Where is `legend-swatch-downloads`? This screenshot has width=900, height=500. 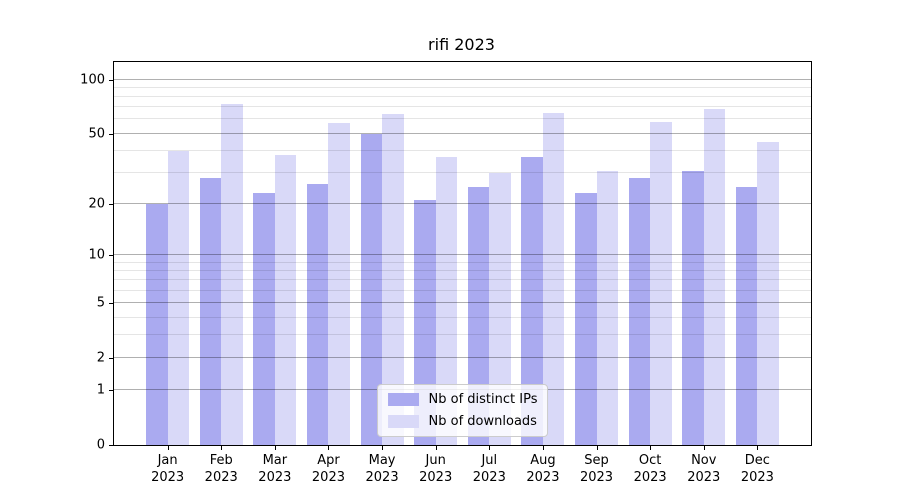 legend-swatch-downloads is located at coordinates (403, 421).